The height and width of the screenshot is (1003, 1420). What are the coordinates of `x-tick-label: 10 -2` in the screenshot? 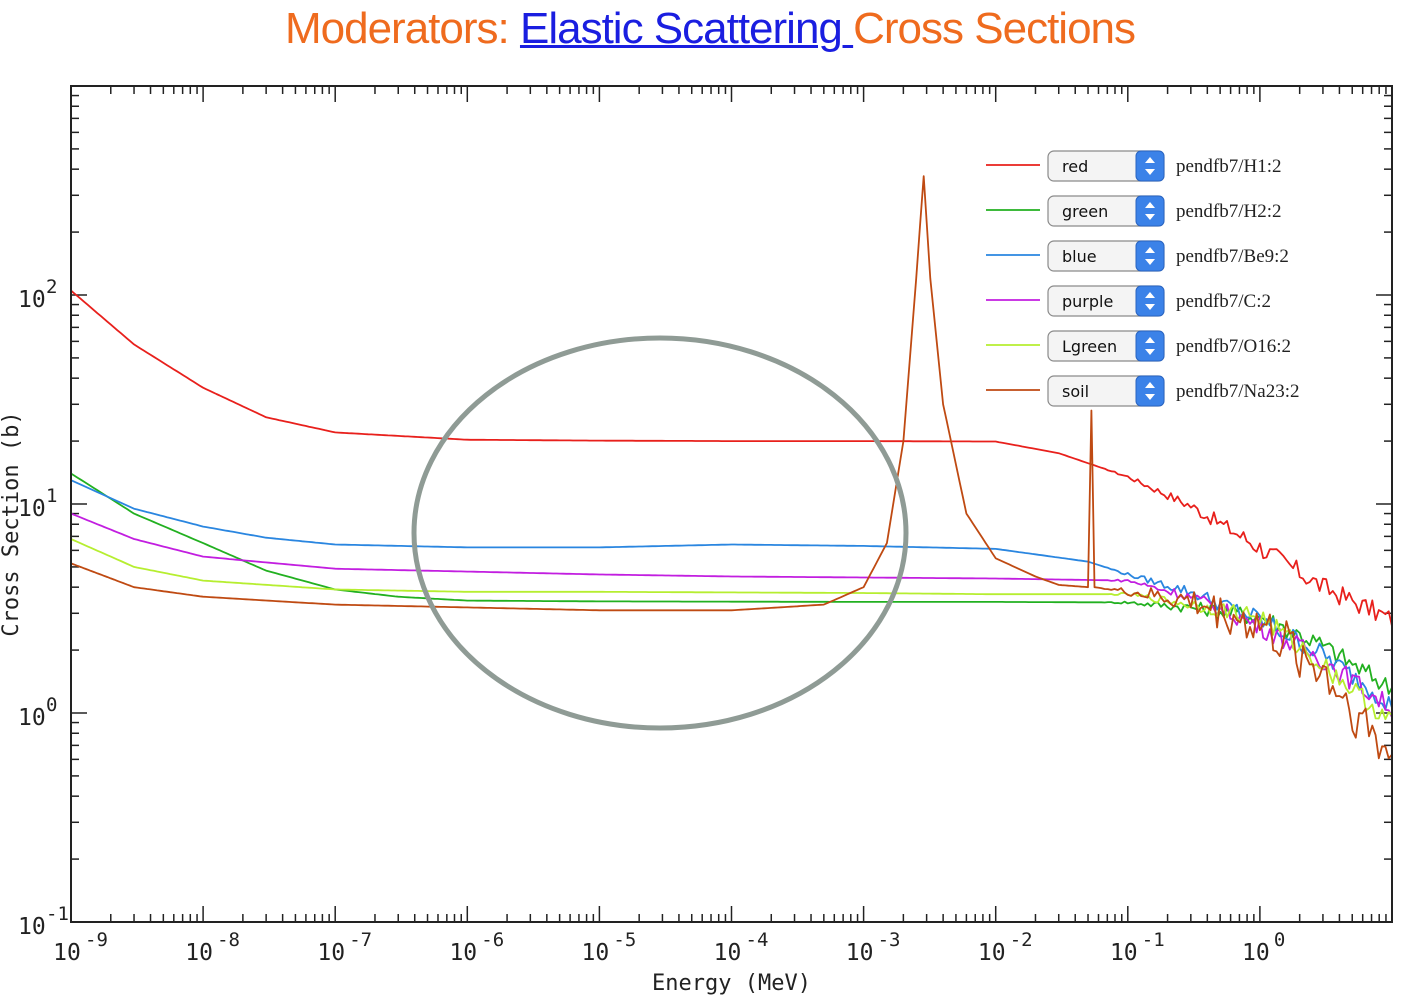 It's located at (1005, 947).